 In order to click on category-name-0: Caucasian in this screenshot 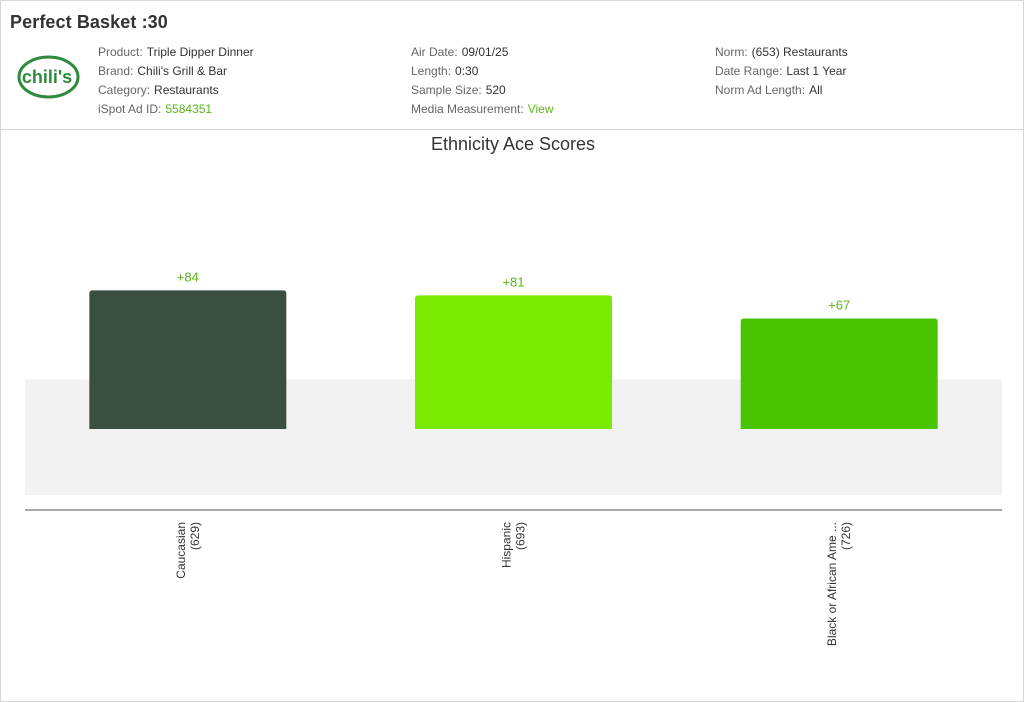, I will do `click(181, 550)`.